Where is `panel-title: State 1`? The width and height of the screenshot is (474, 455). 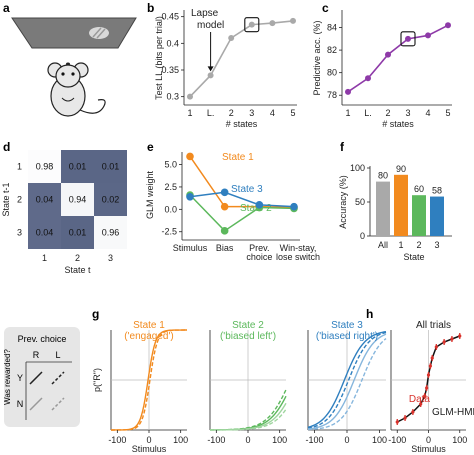
panel-title: State 1 is located at coordinates (149, 325).